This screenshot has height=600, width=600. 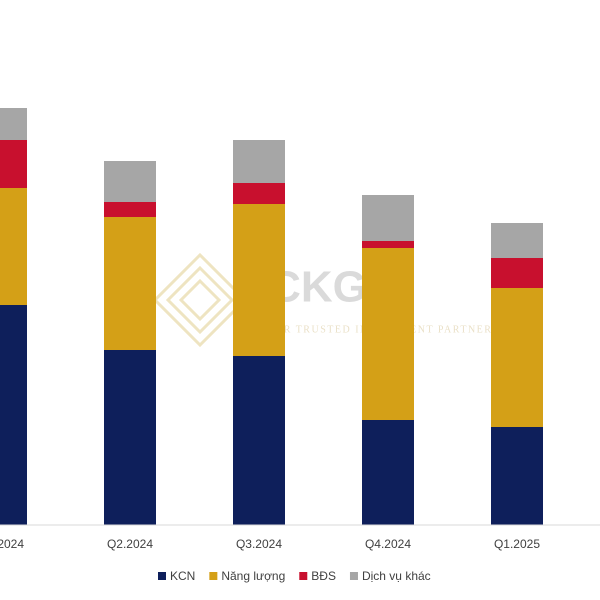 I want to click on watermark-text: CKG, so click(x=318, y=287).